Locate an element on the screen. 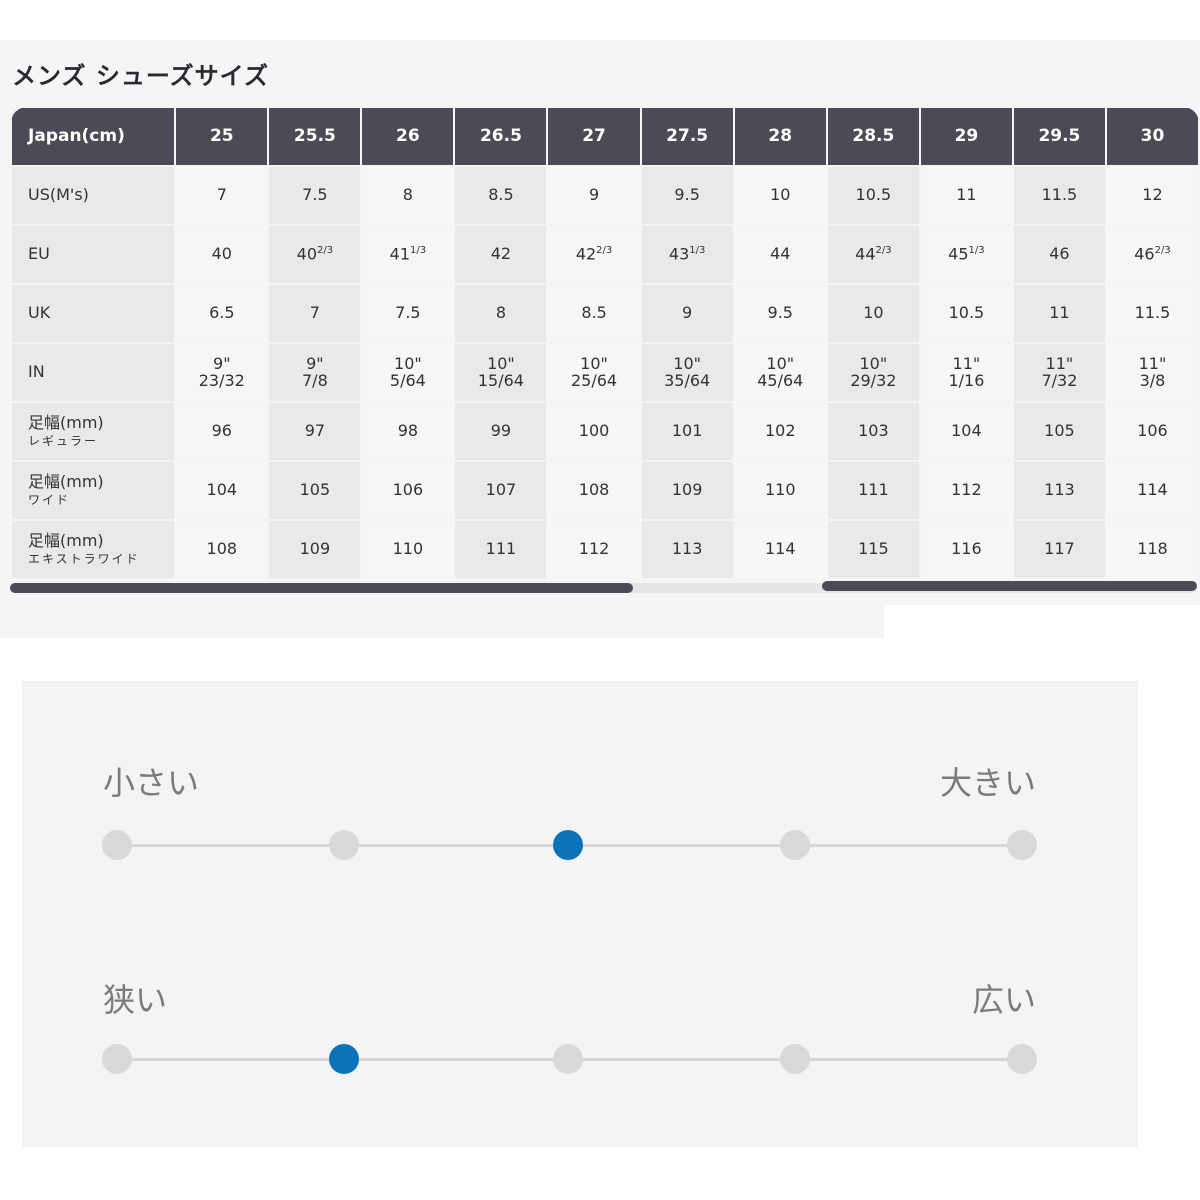 This screenshot has height=1200, width=1200. table-cell: 97 is located at coordinates (315, 431).